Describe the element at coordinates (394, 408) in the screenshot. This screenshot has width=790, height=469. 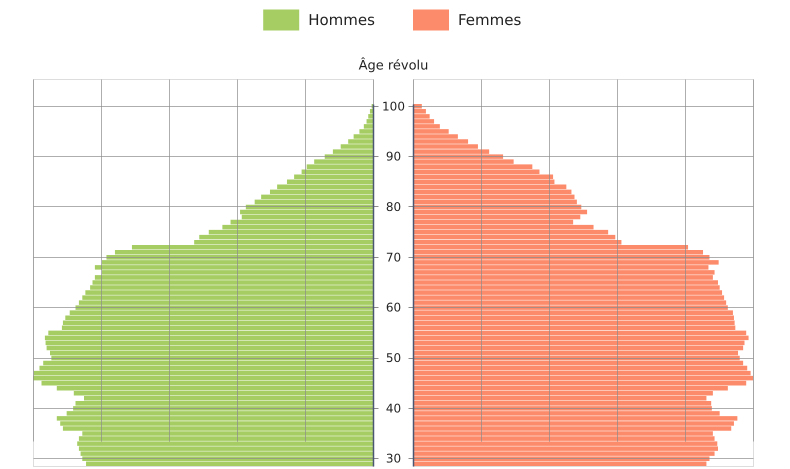
I see `y-tick-label: 40` at that location.